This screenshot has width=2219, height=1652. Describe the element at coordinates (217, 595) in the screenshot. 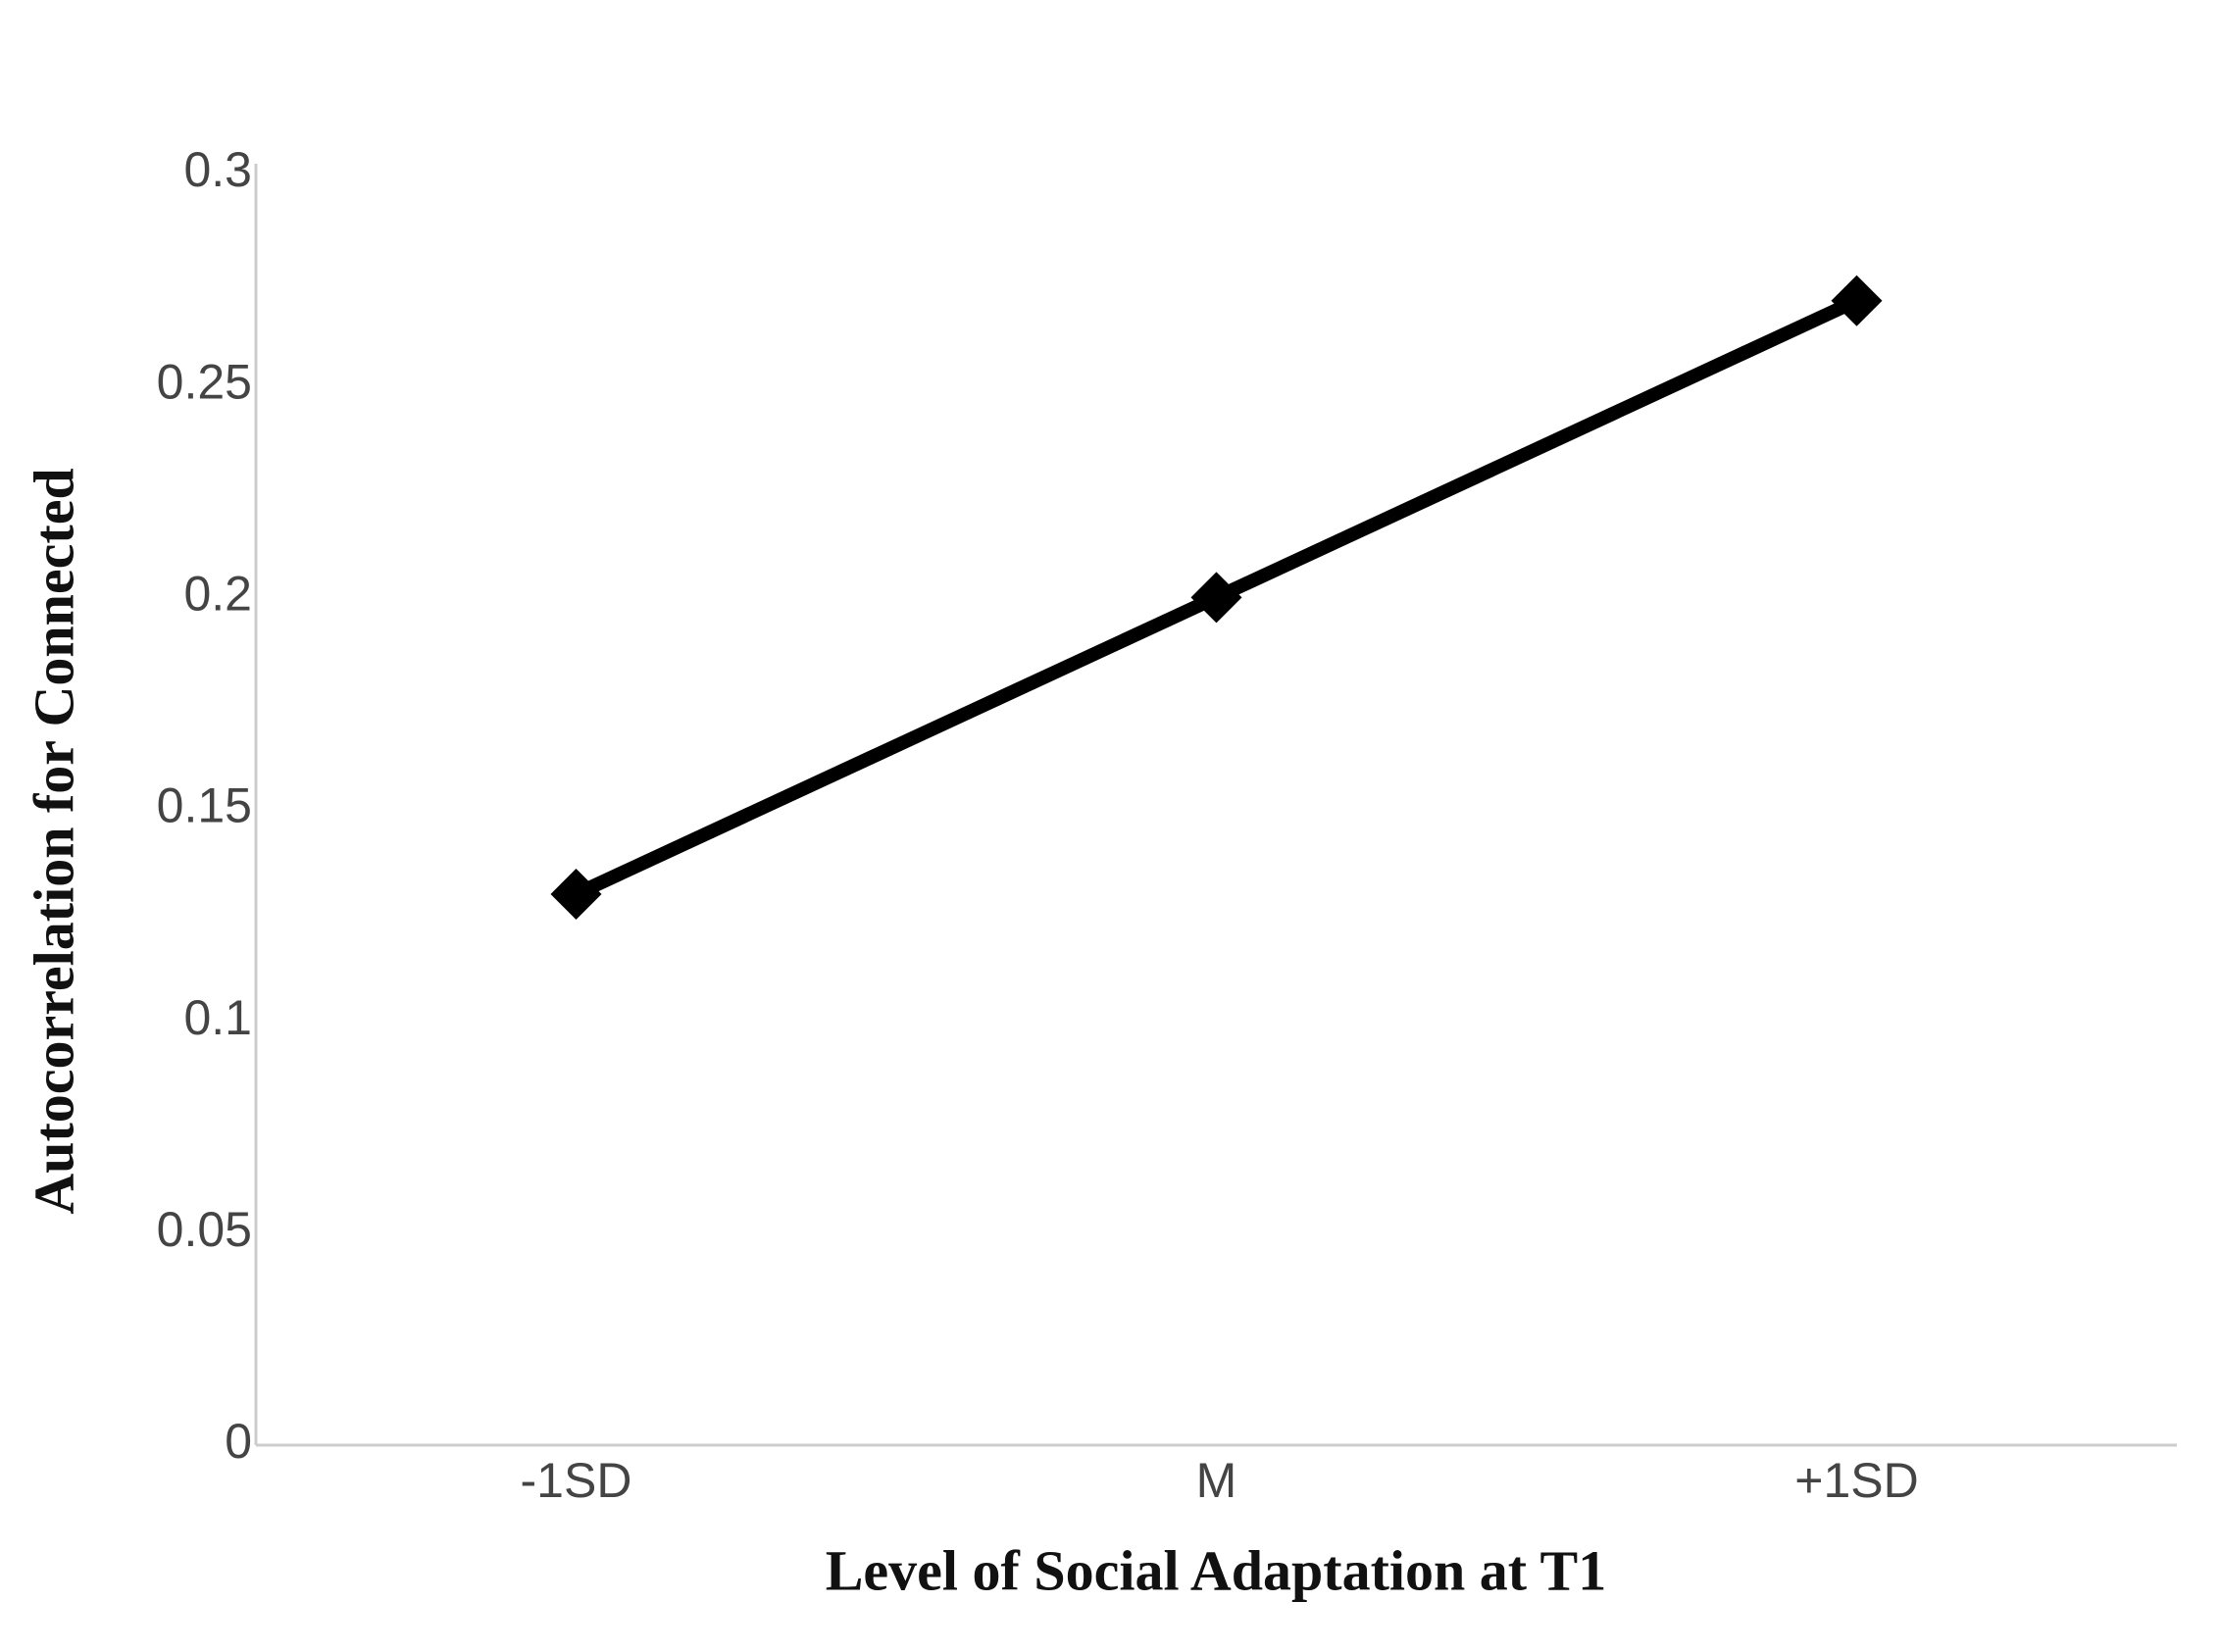

I see `y-tick-label: 0.2` at that location.